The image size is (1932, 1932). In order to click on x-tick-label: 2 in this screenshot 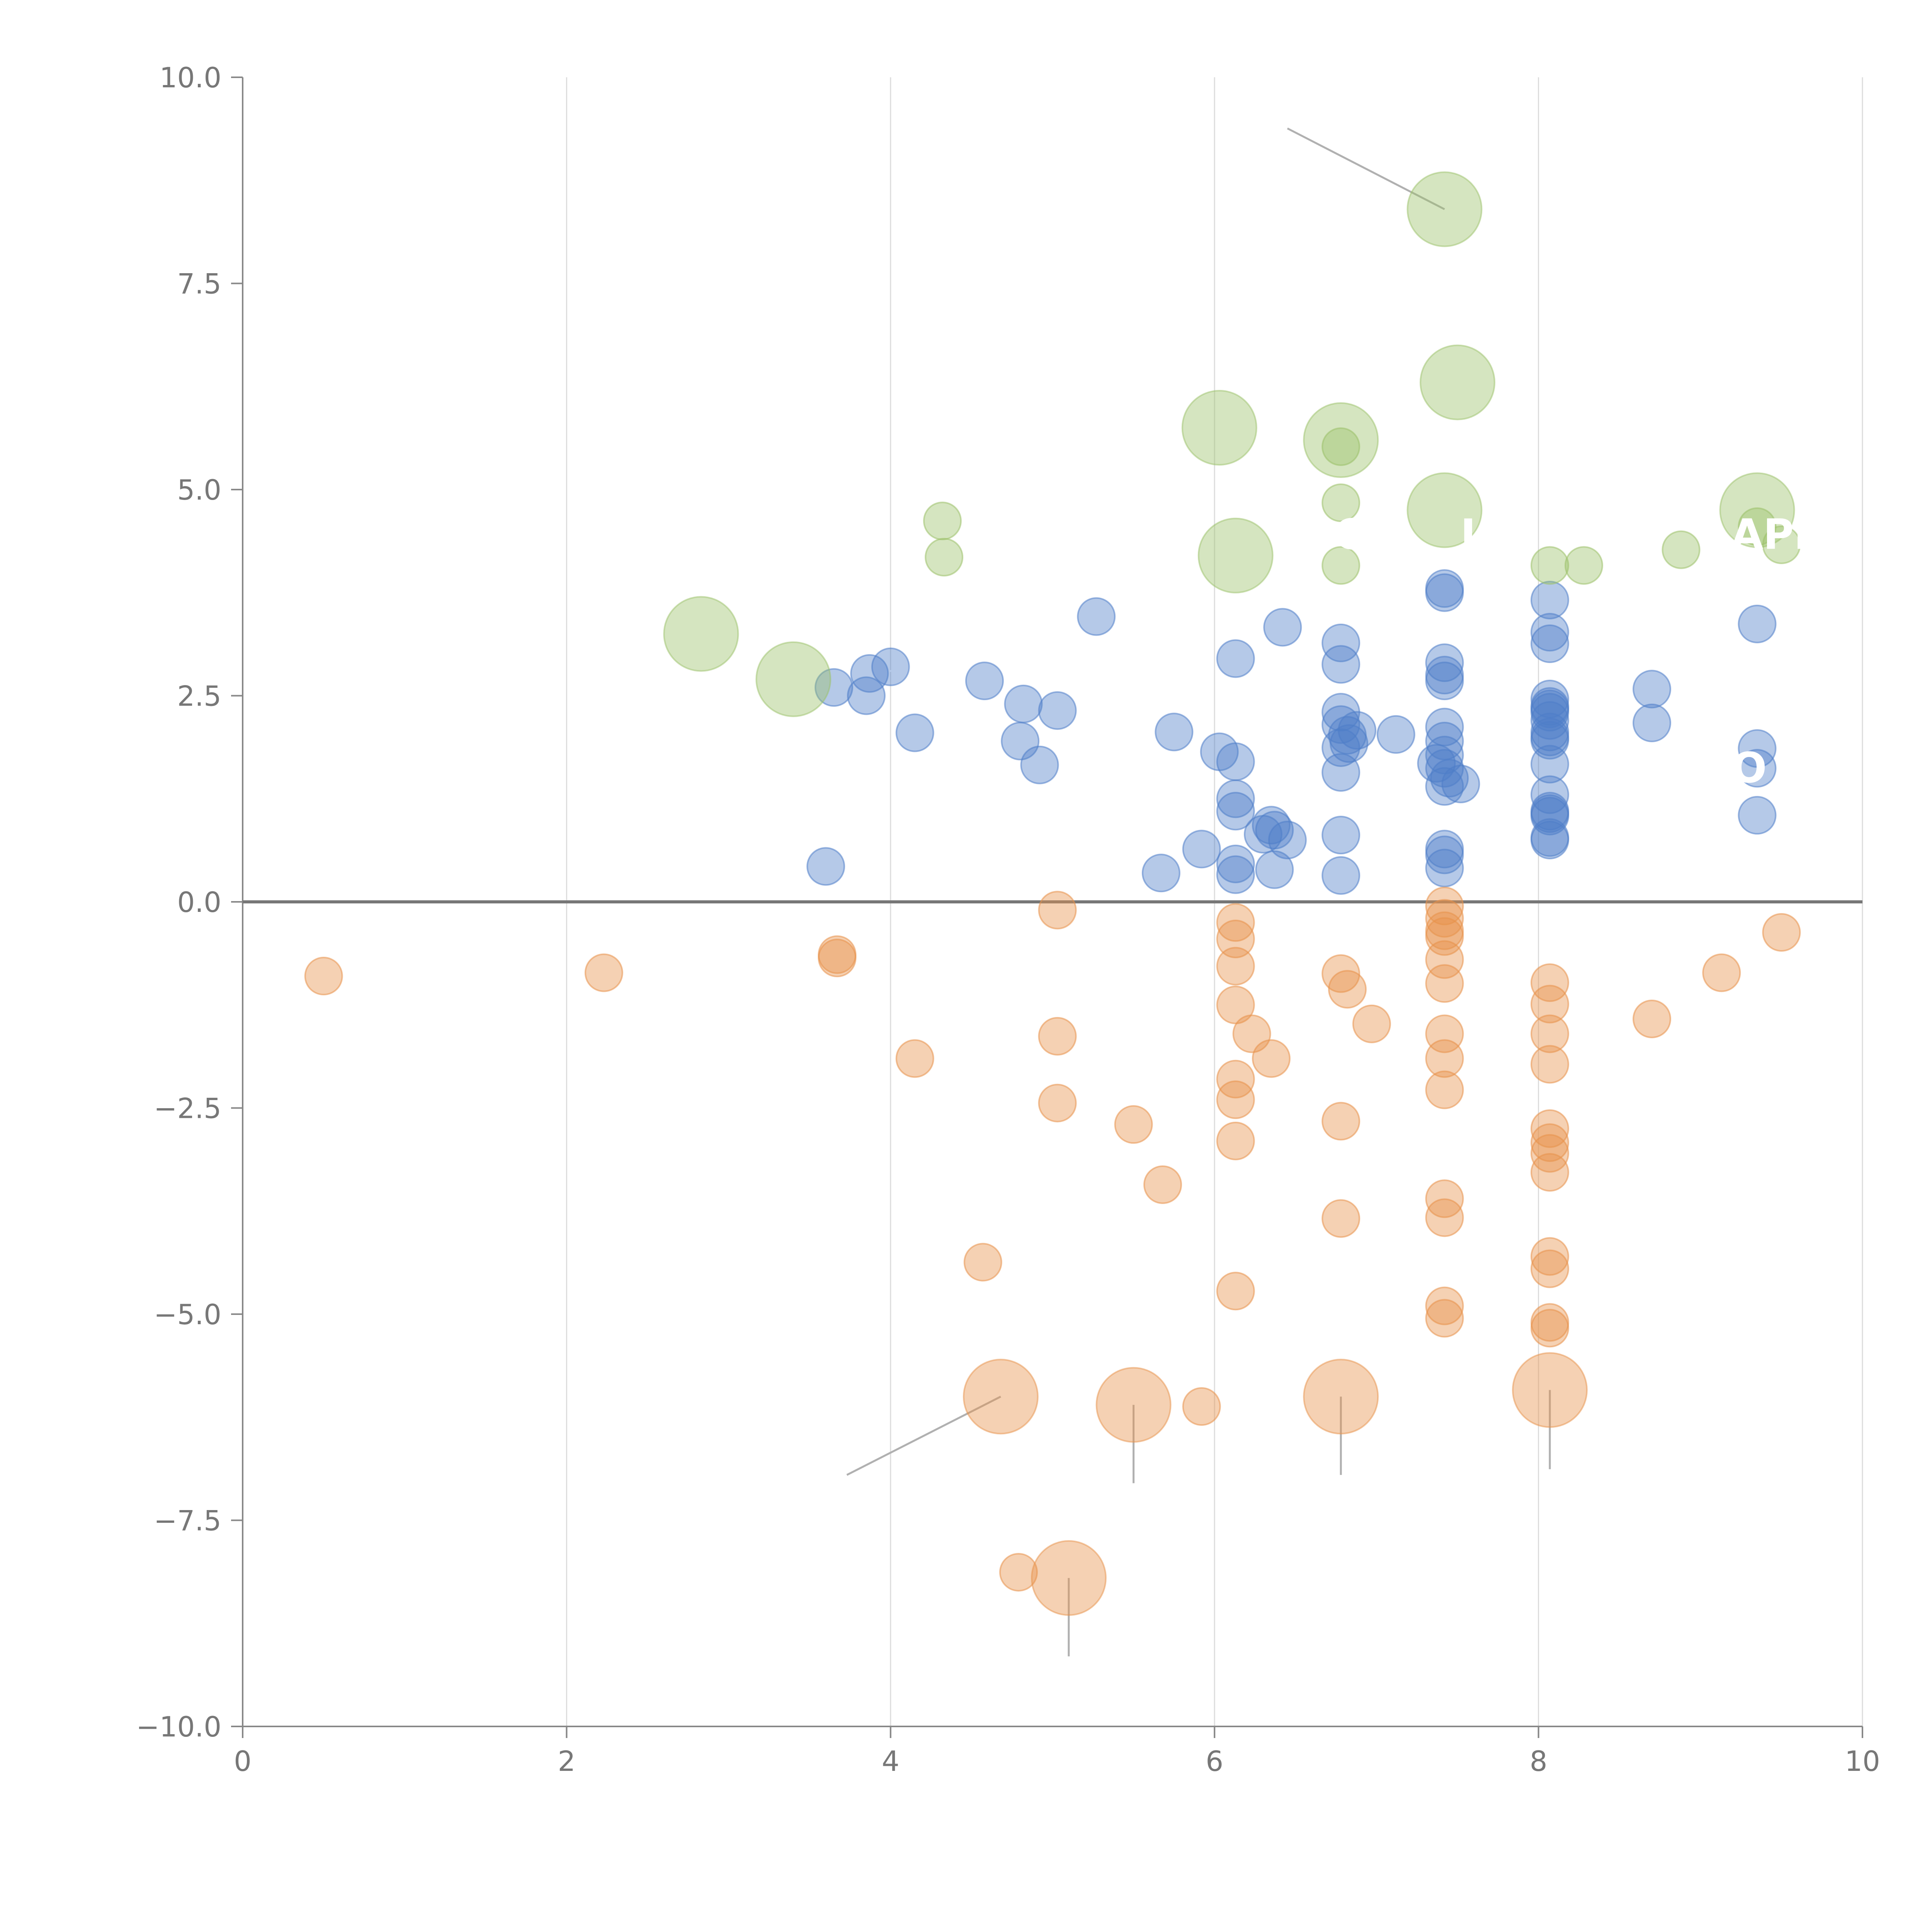, I will do `click(567, 1761)`.